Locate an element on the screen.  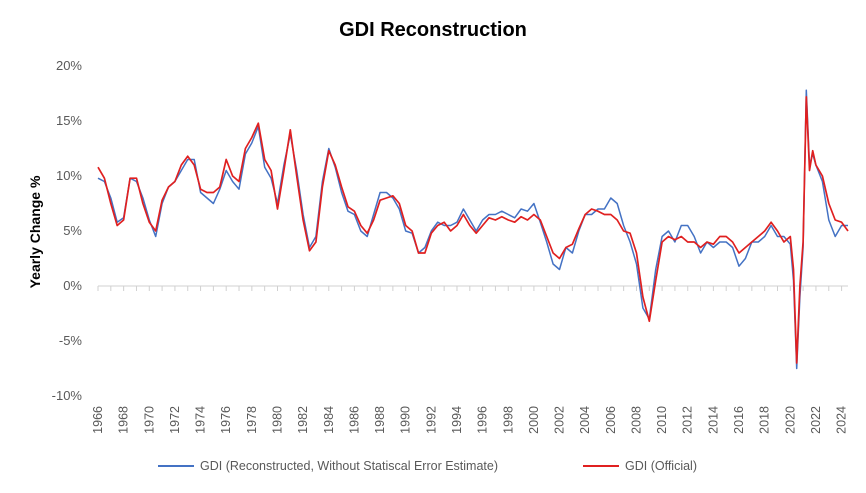
x-tick-label: 2002 is located at coordinates (560, 420).